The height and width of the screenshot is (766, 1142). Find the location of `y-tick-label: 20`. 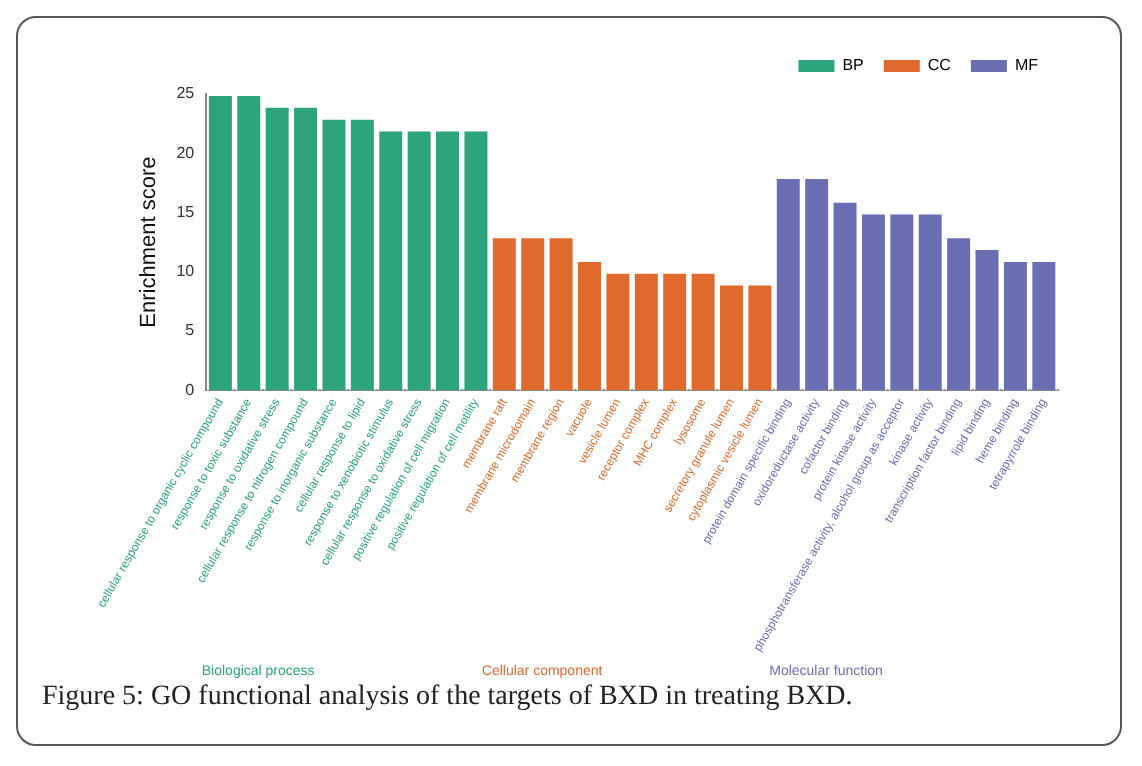

y-tick-label: 20 is located at coordinates (186, 152).